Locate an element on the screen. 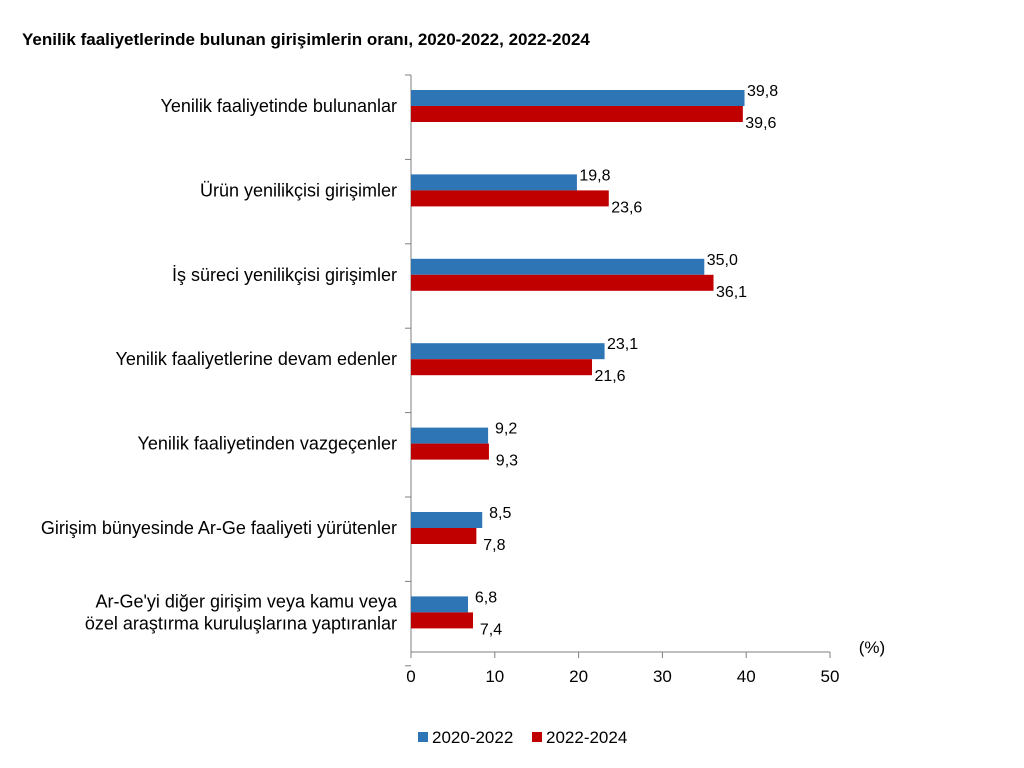 The width and height of the screenshot is (1024, 768). category-label: Yenilik faaliyetinden vazgeçenler is located at coordinates (267, 444).